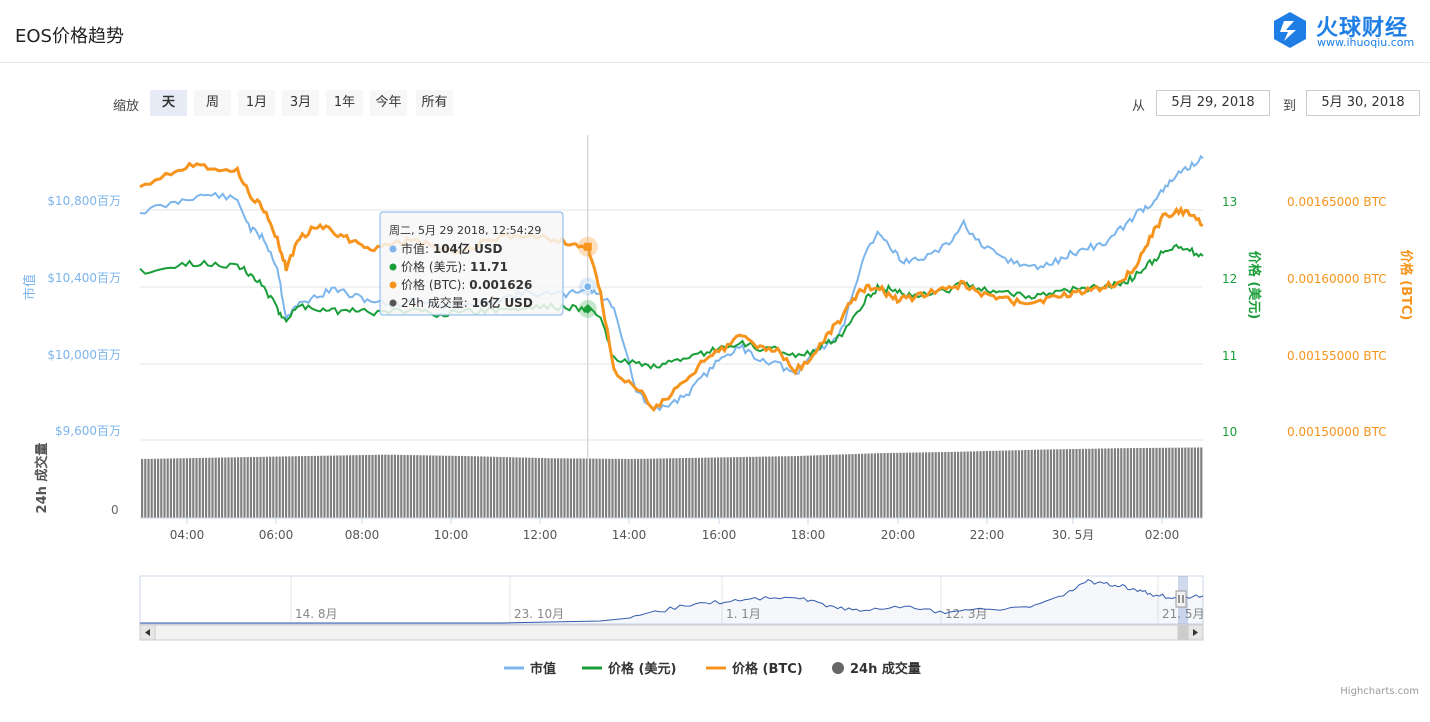 The image size is (1430, 722). Describe the element at coordinates (1183, 632) in the screenshot. I see `scrollbar-thumb` at that location.